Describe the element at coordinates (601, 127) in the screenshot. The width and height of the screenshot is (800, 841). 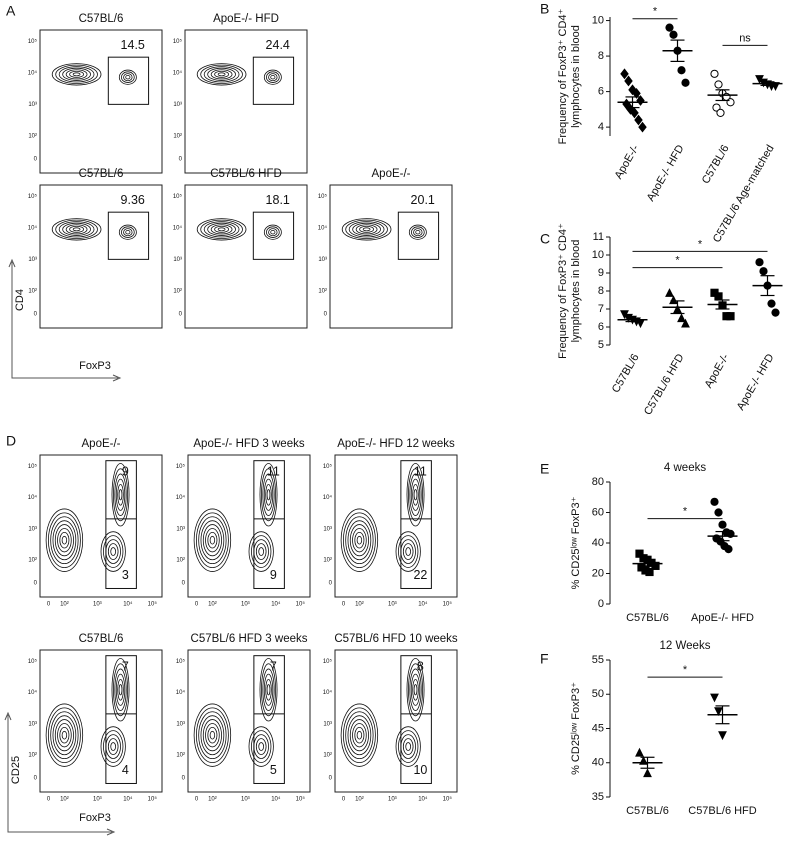
I see `y-tick-label: 4` at that location.